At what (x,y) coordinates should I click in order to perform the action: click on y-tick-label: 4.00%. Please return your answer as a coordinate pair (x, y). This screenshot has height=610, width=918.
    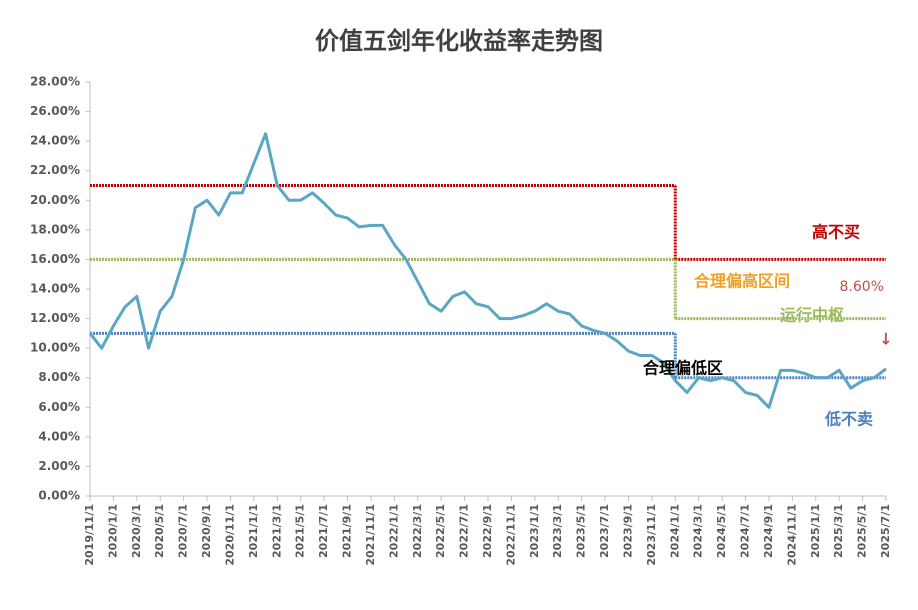
    Looking at the image, I should click on (59, 436).